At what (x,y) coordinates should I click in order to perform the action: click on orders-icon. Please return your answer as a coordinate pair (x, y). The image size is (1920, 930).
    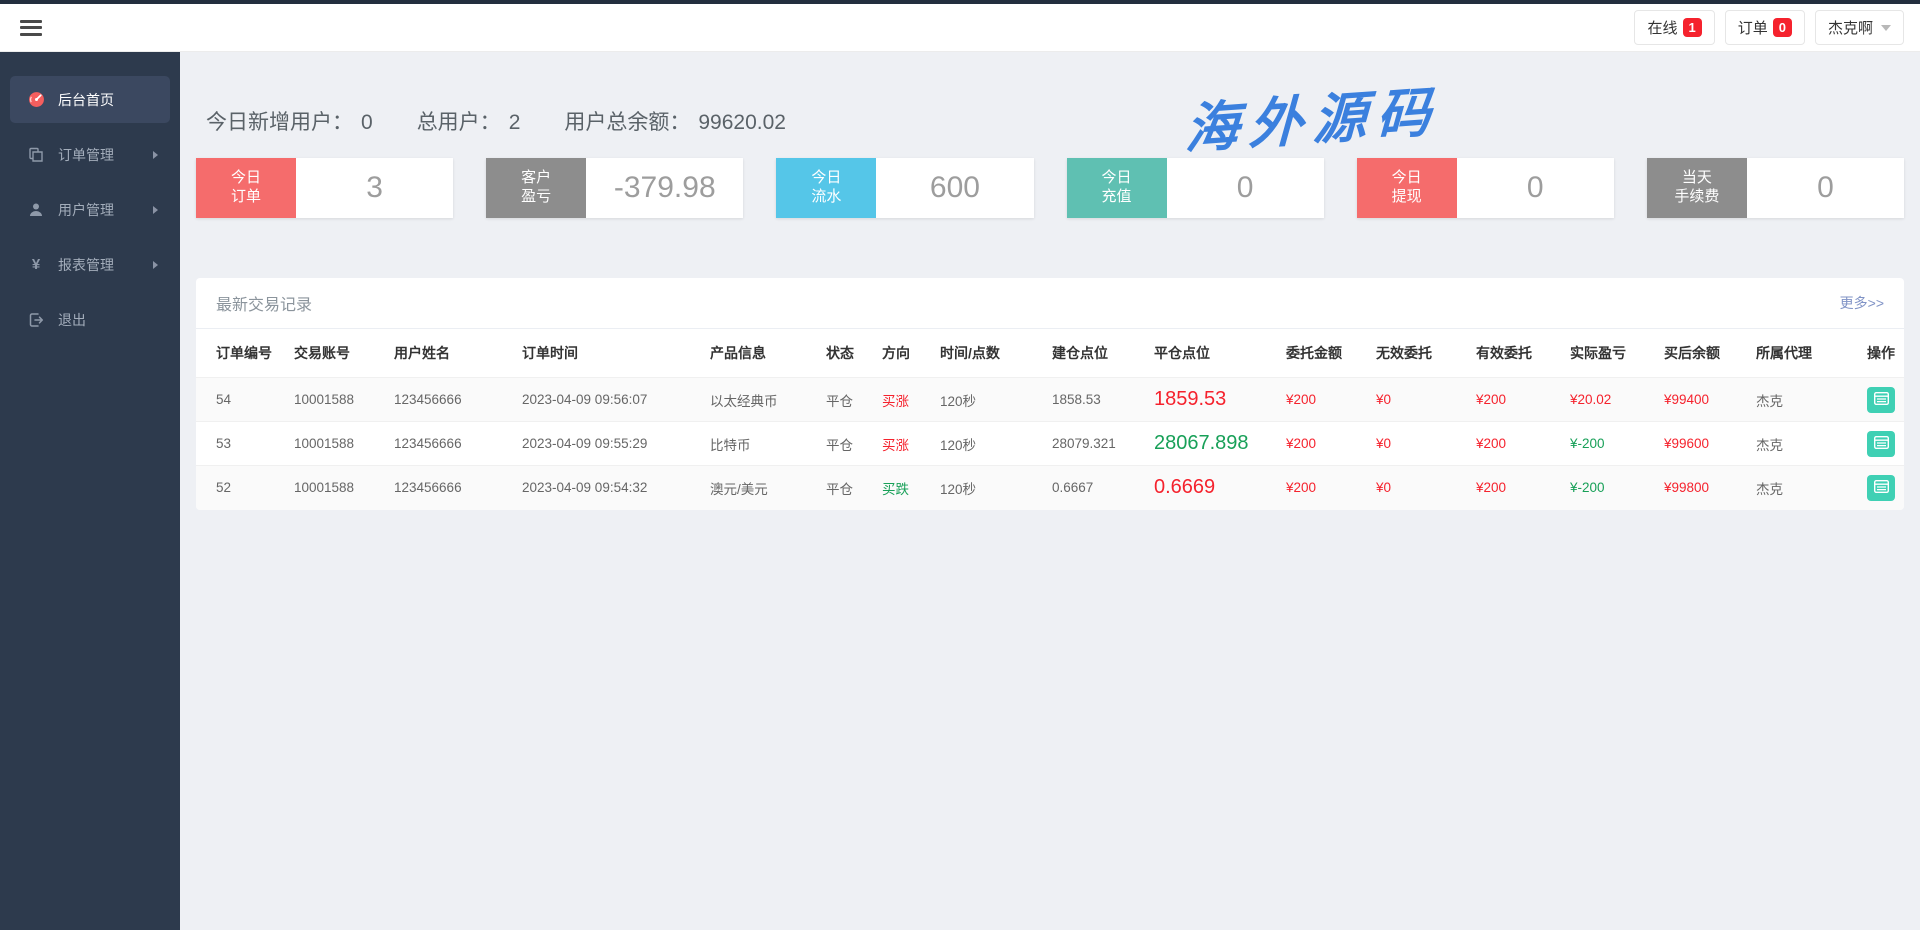
    Looking at the image, I should click on (36, 155).